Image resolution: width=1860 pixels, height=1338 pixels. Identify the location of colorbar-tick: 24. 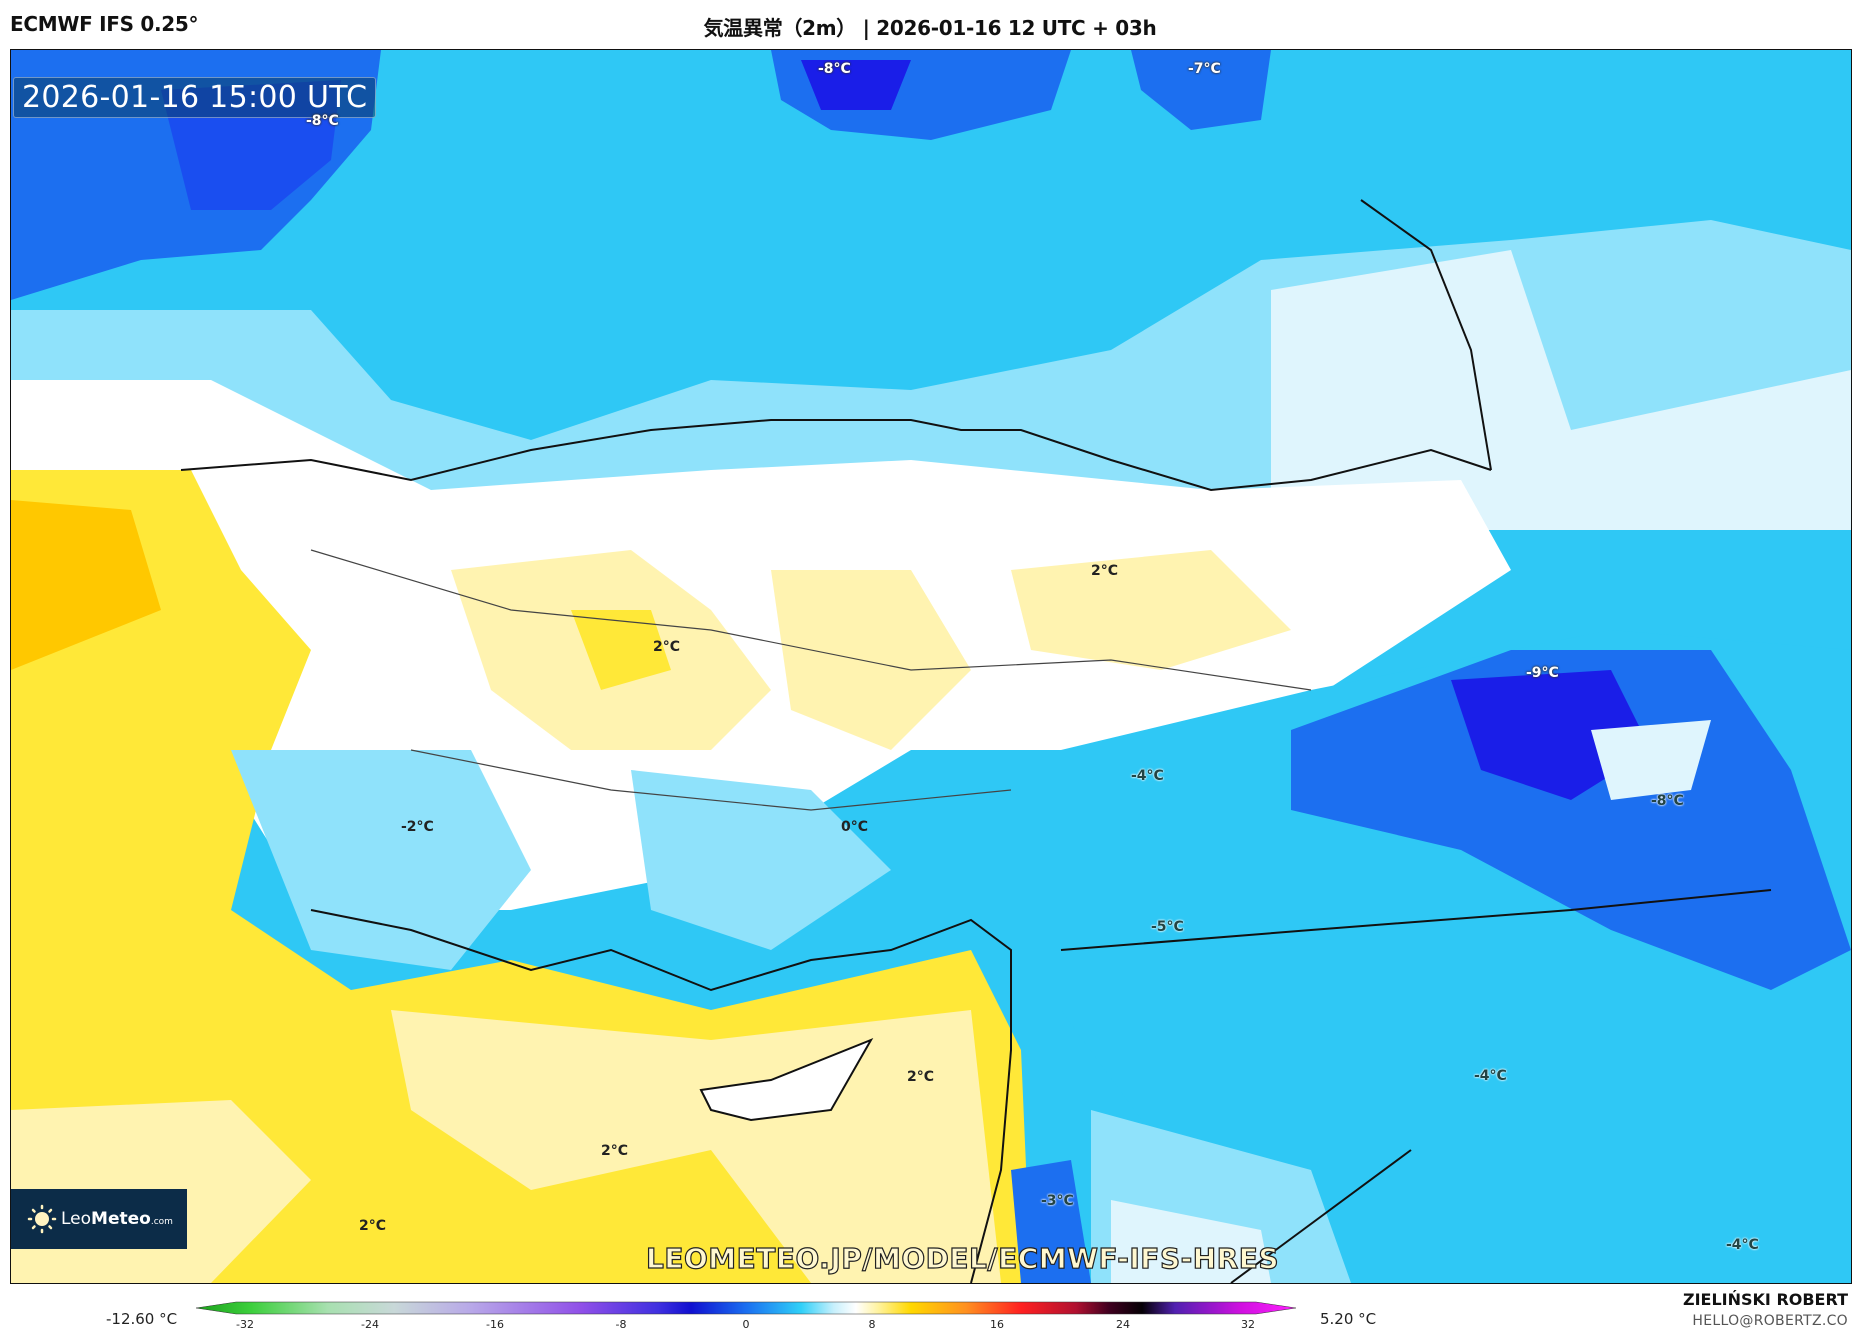
(1123, 1324).